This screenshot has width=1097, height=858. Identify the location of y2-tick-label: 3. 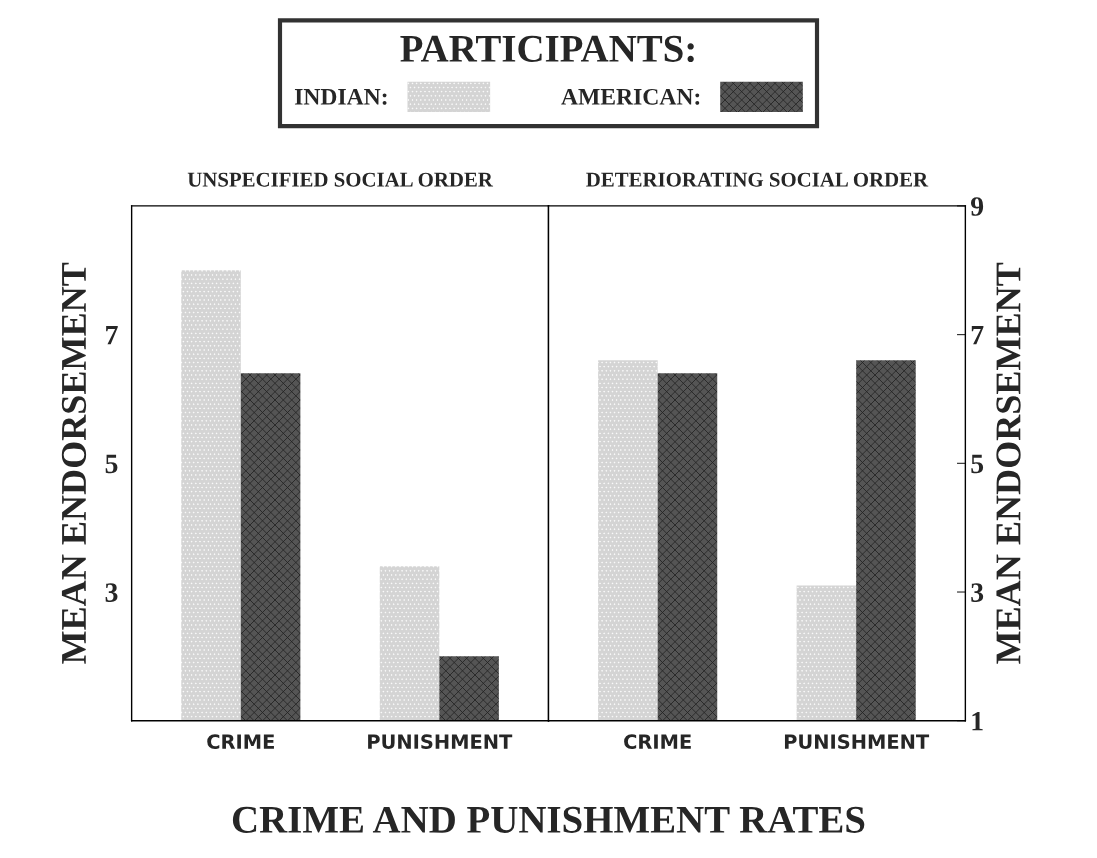
(977, 592).